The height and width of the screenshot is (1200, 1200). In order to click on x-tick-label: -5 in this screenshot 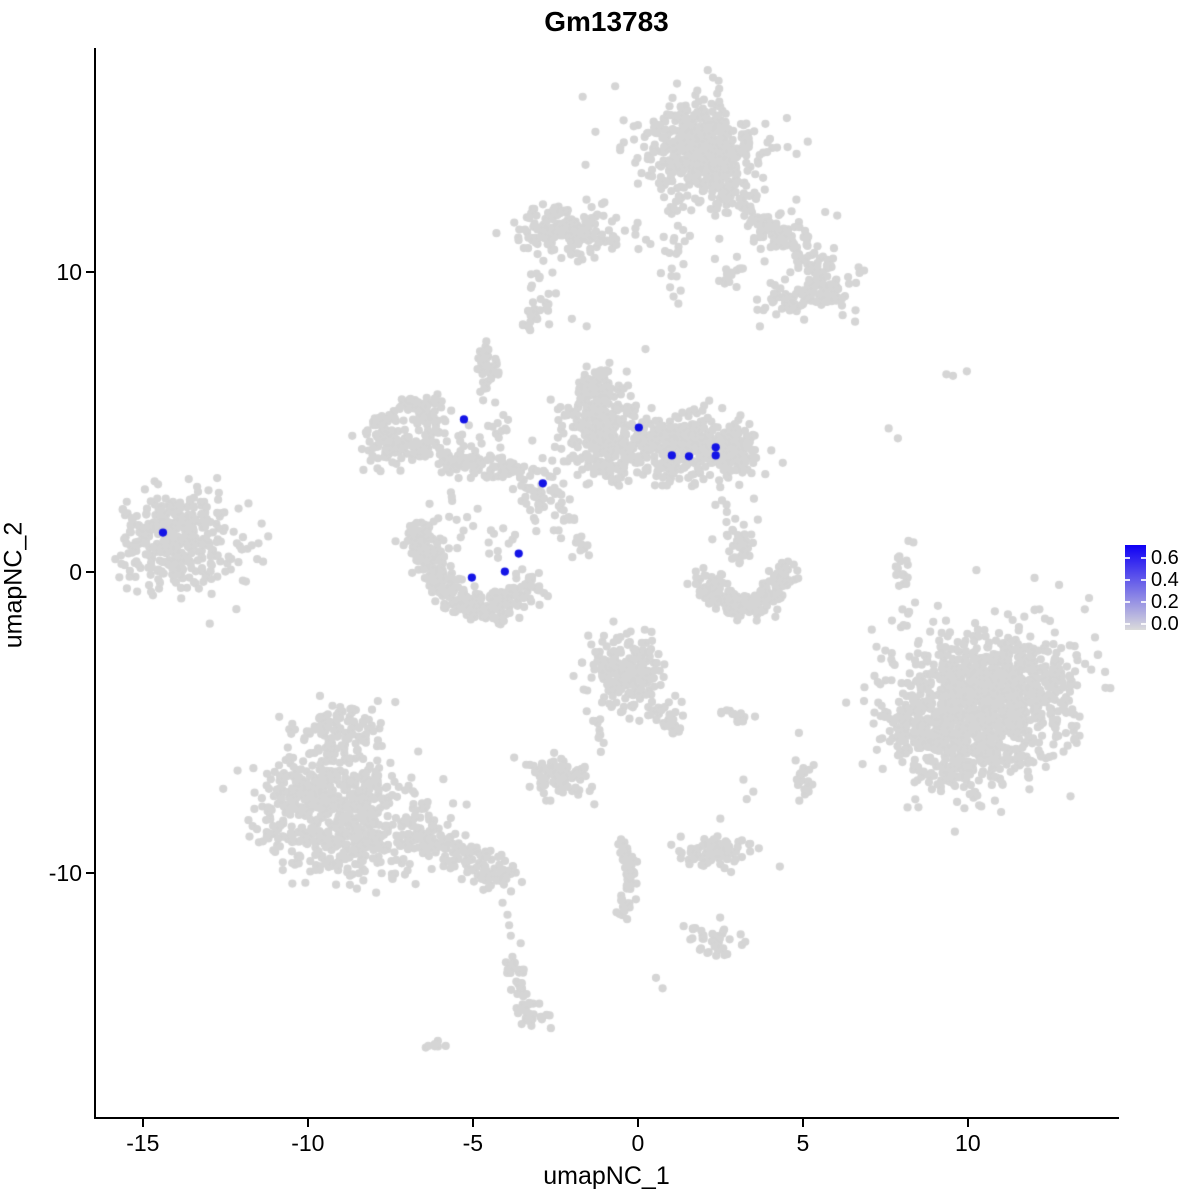, I will do `click(473, 1143)`.